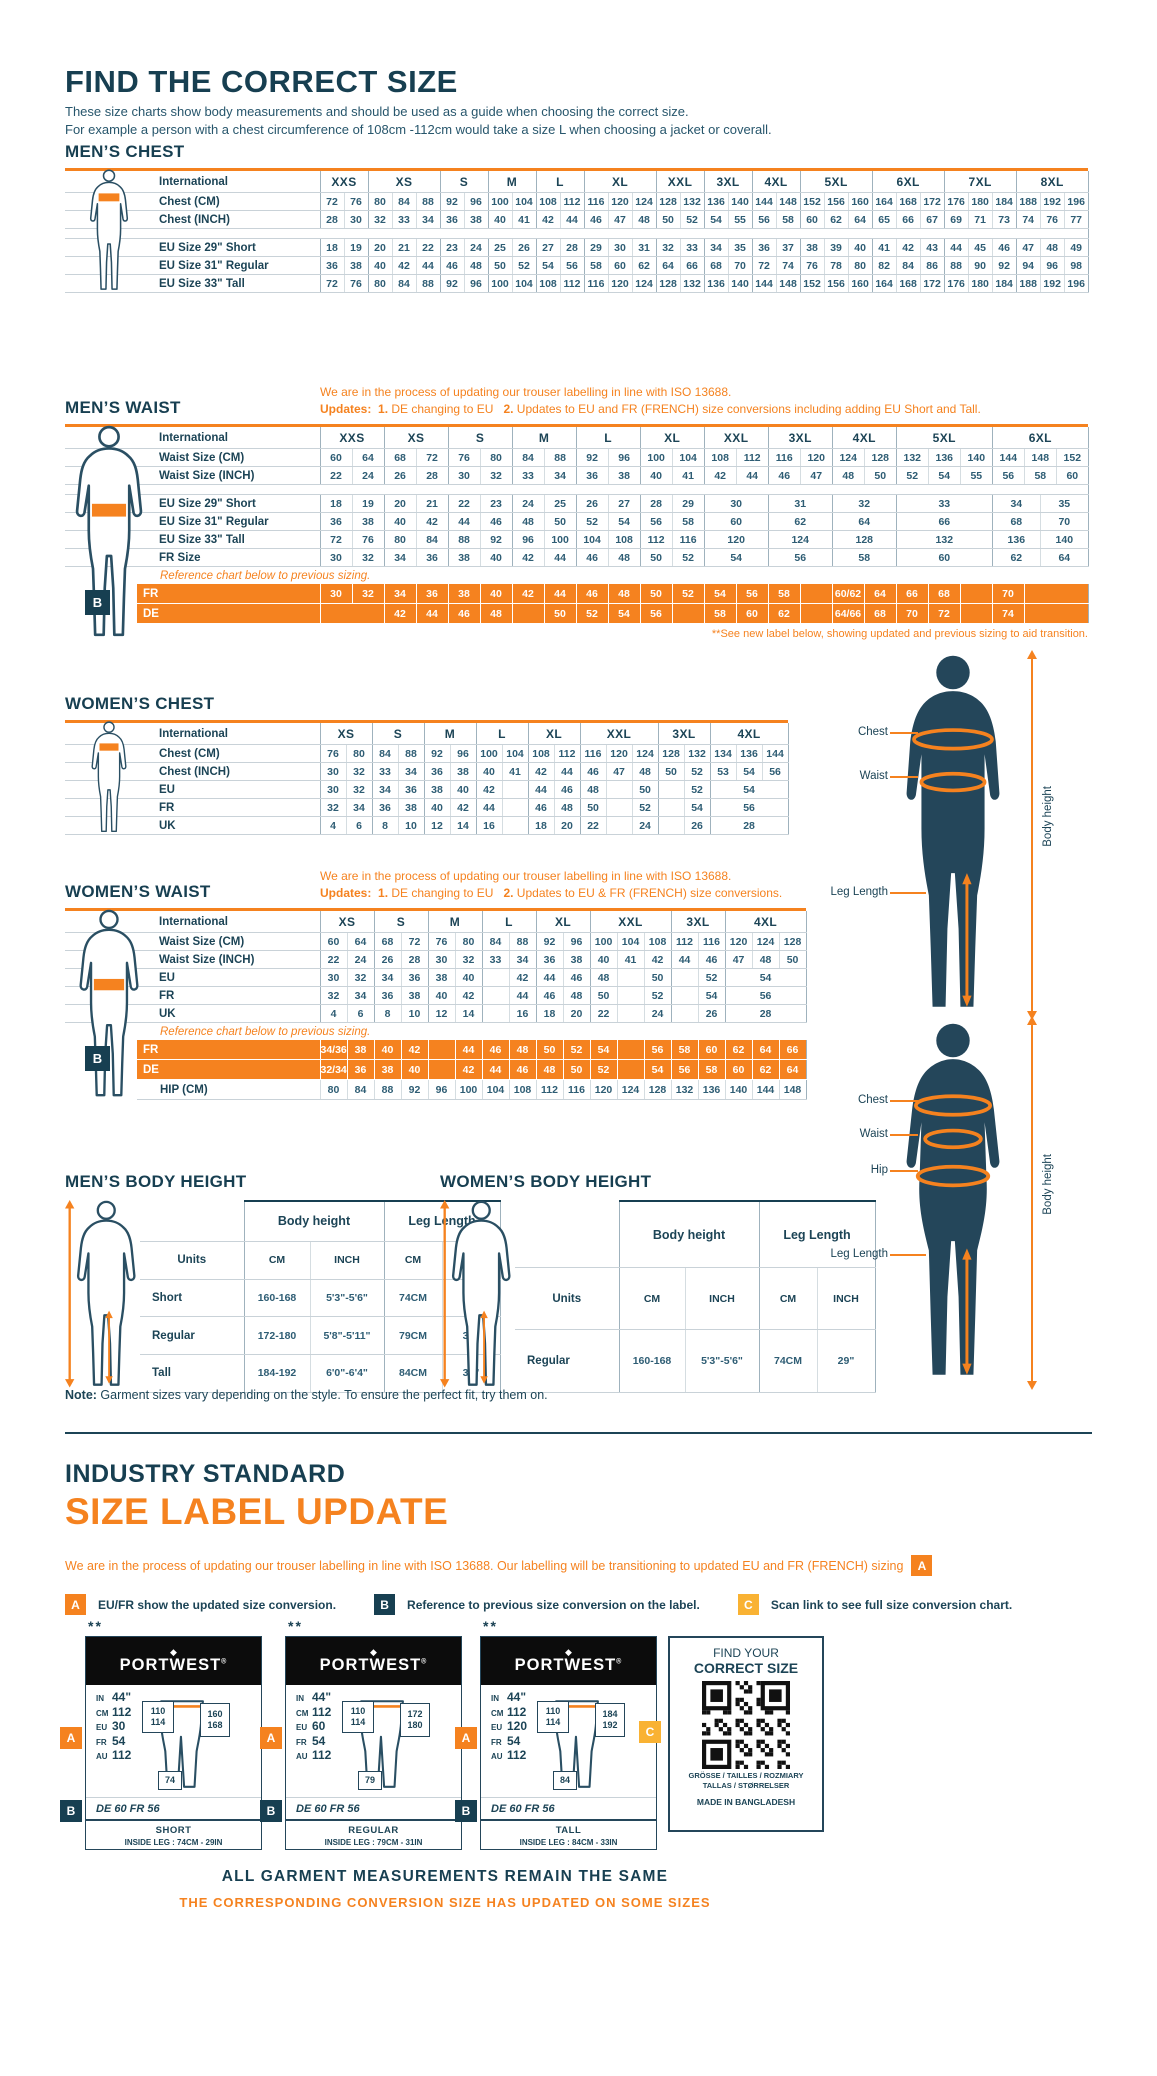 The width and height of the screenshot is (1157, 2076). What do you see at coordinates (111, 1726) in the screenshot?
I see `label-size-line: EU 30` at bounding box center [111, 1726].